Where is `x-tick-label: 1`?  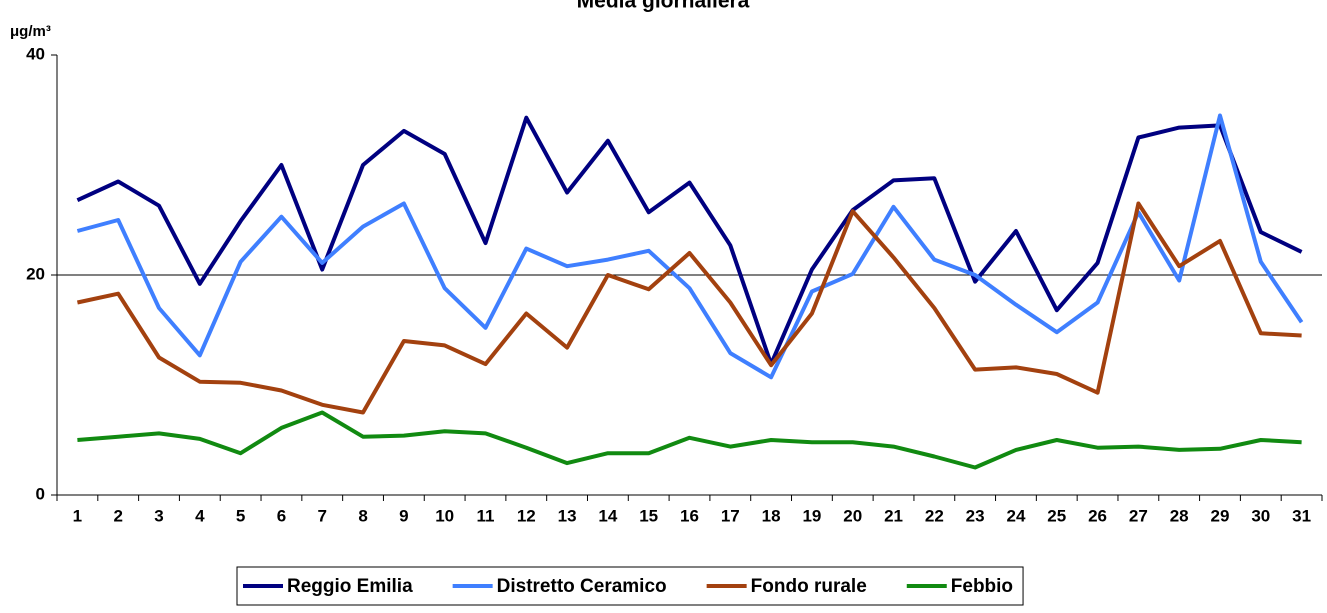 x-tick-label: 1 is located at coordinates (77, 515).